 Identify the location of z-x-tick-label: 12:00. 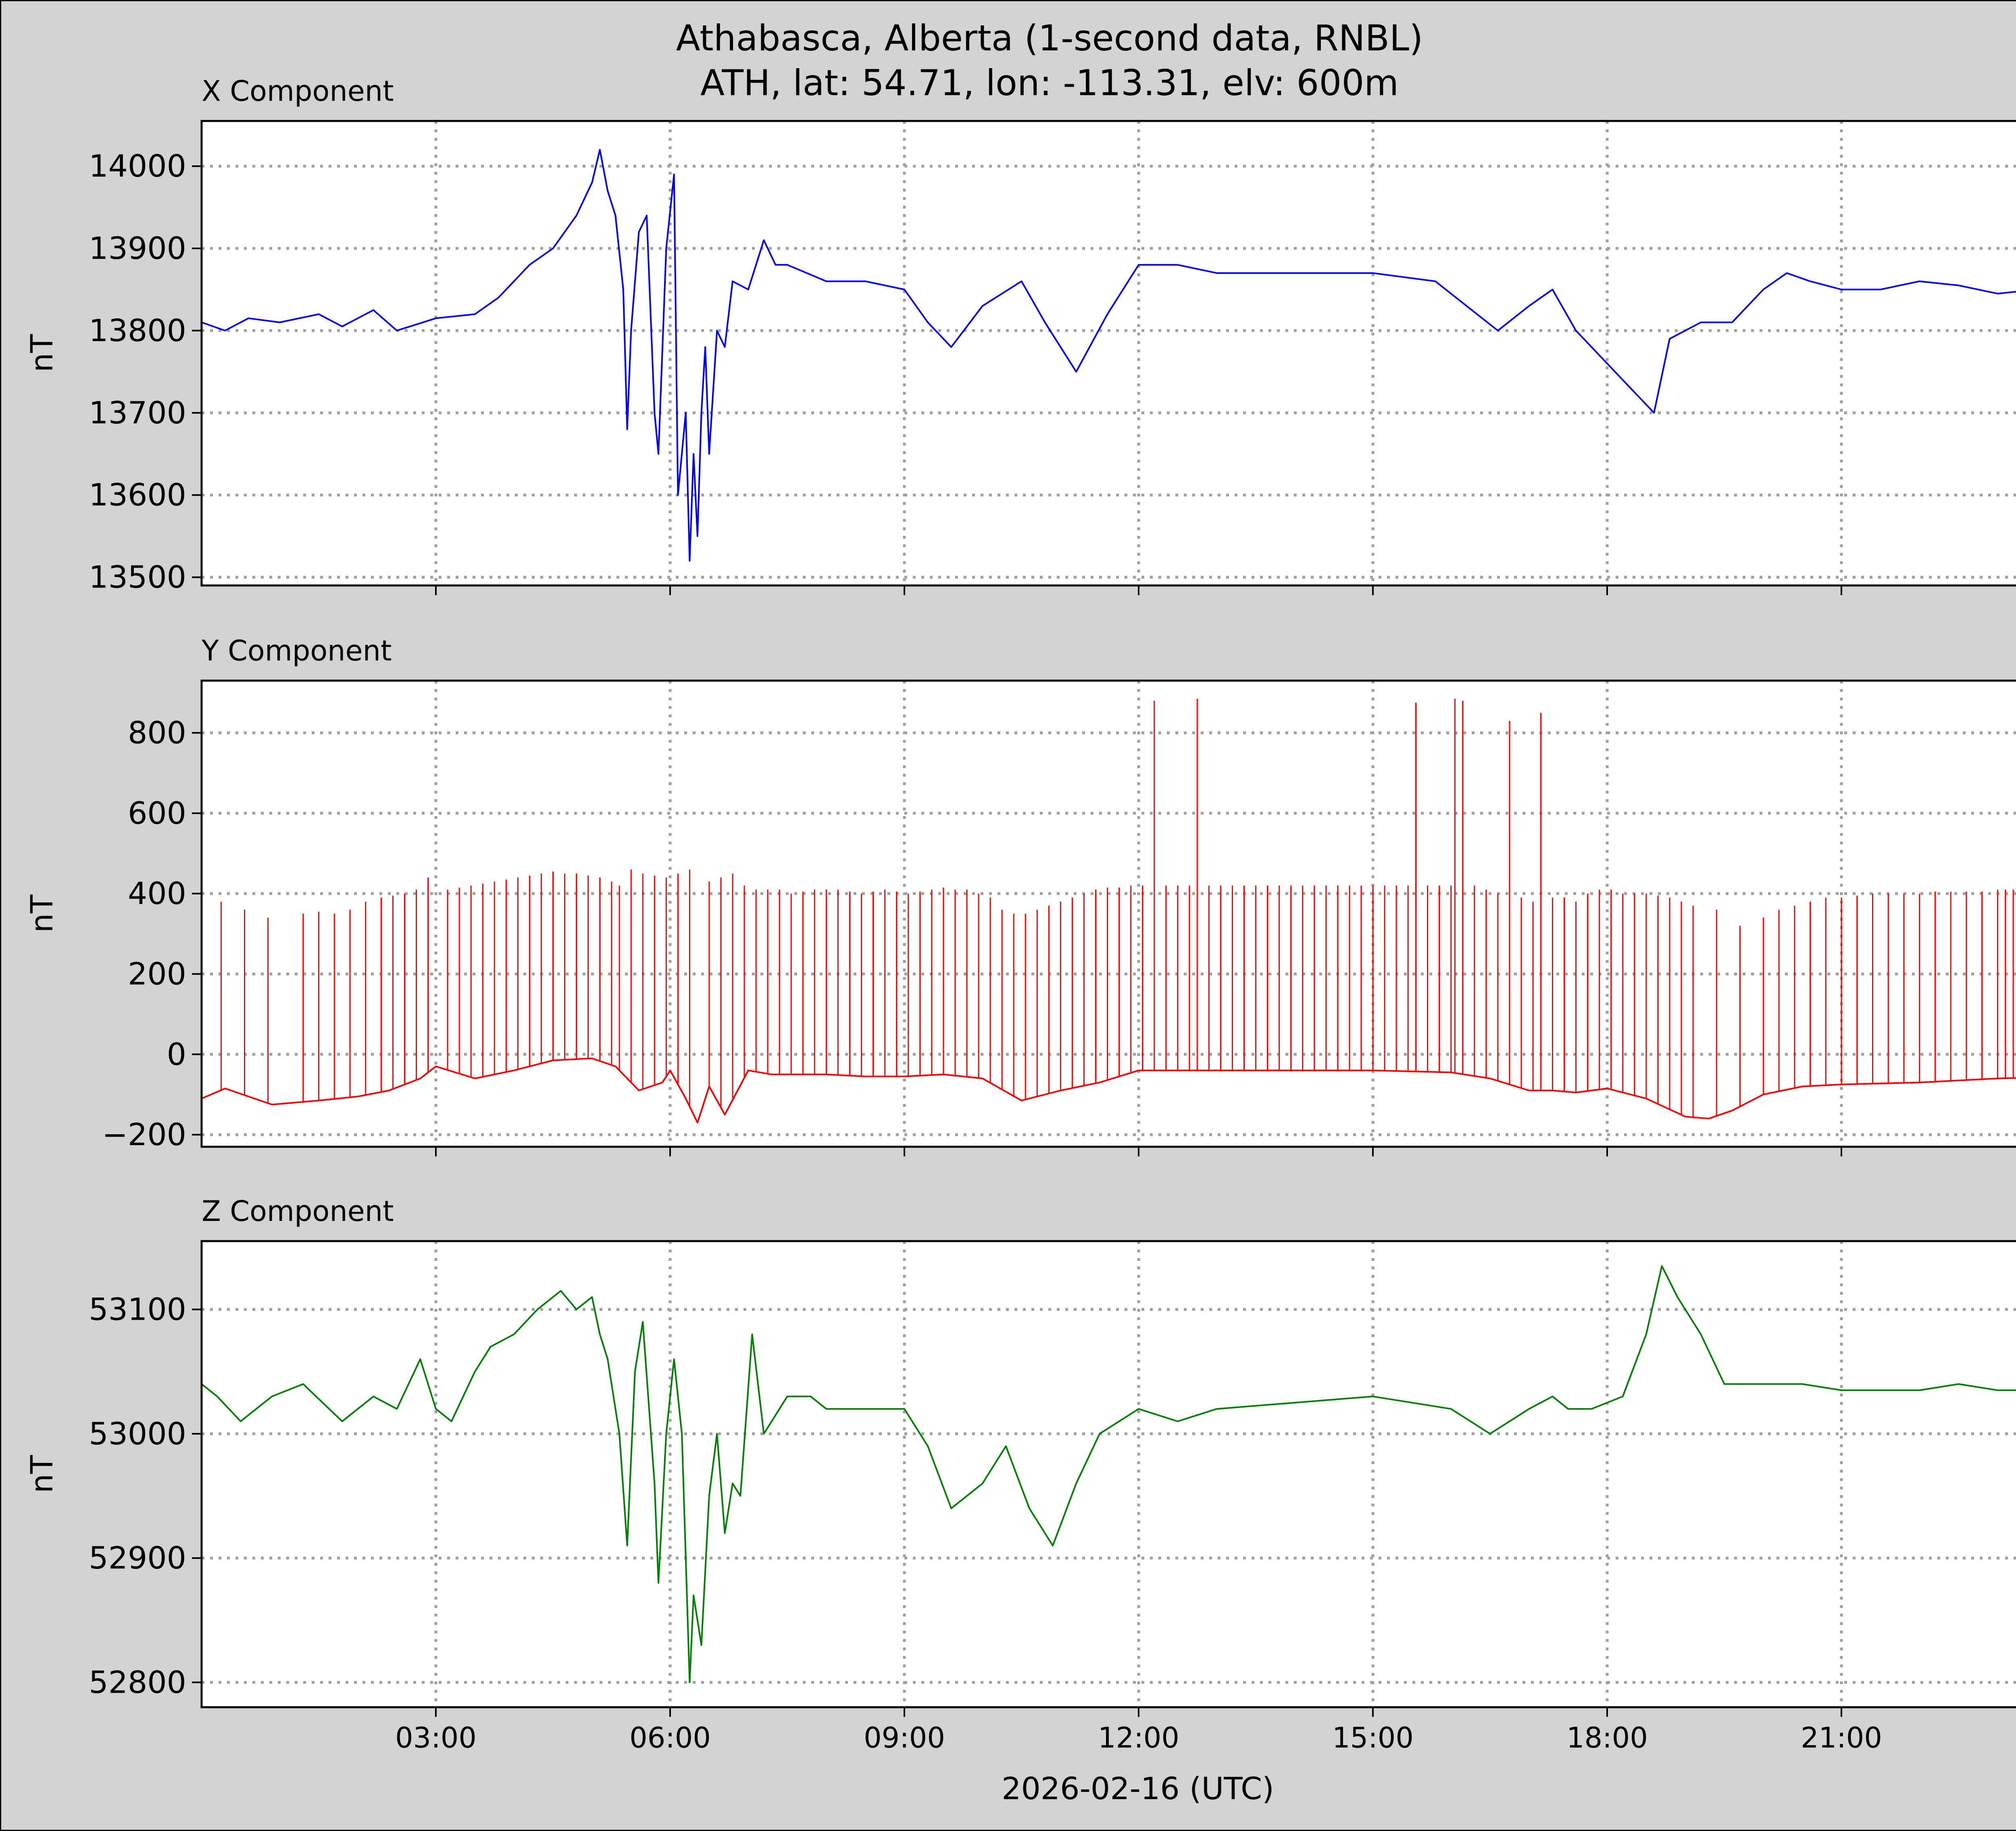
(1138, 1737).